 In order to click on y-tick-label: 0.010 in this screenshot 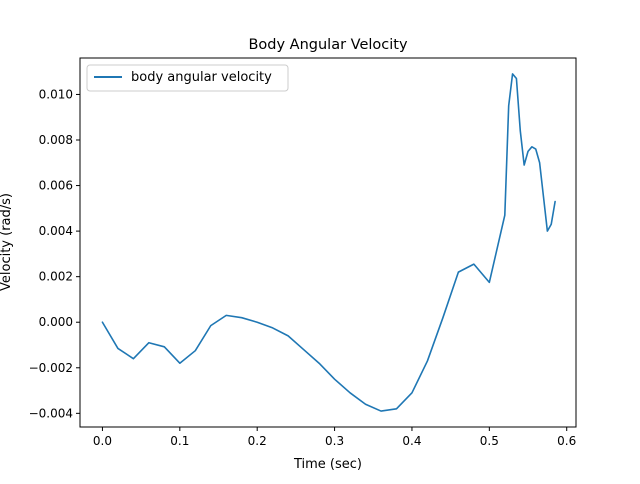, I will do `click(56, 94)`.